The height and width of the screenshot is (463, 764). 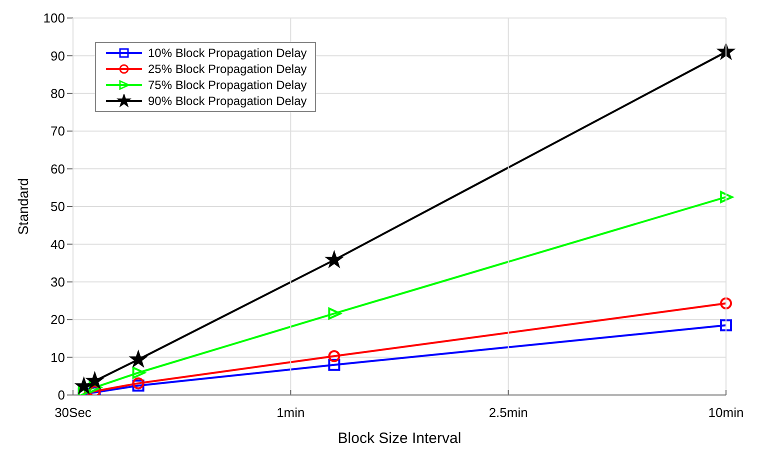 I want to click on y-tick-label: 90, so click(x=57, y=56).